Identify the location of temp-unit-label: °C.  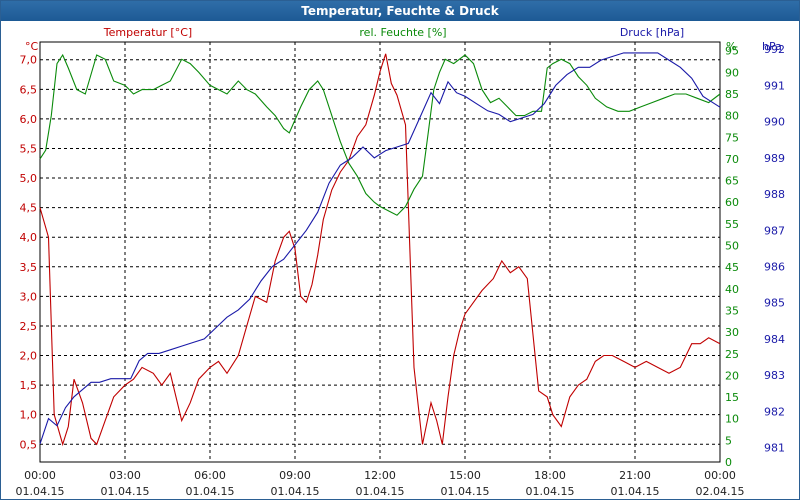
(32, 46).